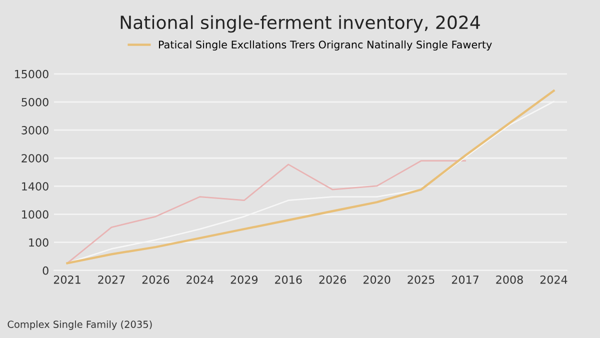 This screenshot has width=600, height=338. Describe the element at coordinates (35, 130) in the screenshot. I see `category-label: 3000` at that location.